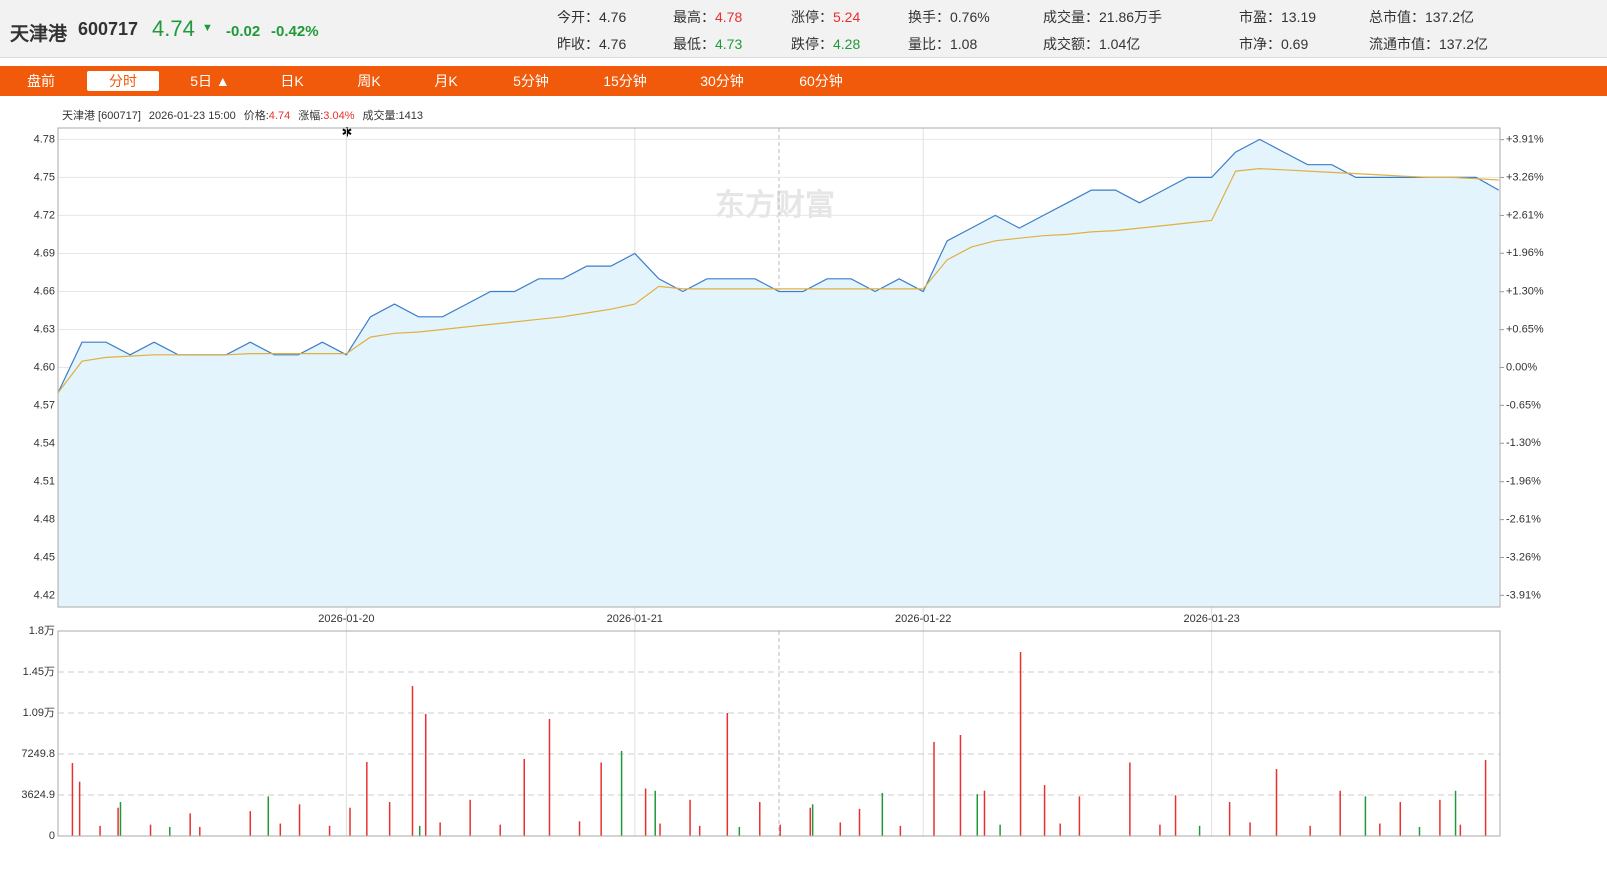 This screenshot has height=879, width=1607. Describe the element at coordinates (446, 81) in the screenshot. I see `tab: 月K` at that location.